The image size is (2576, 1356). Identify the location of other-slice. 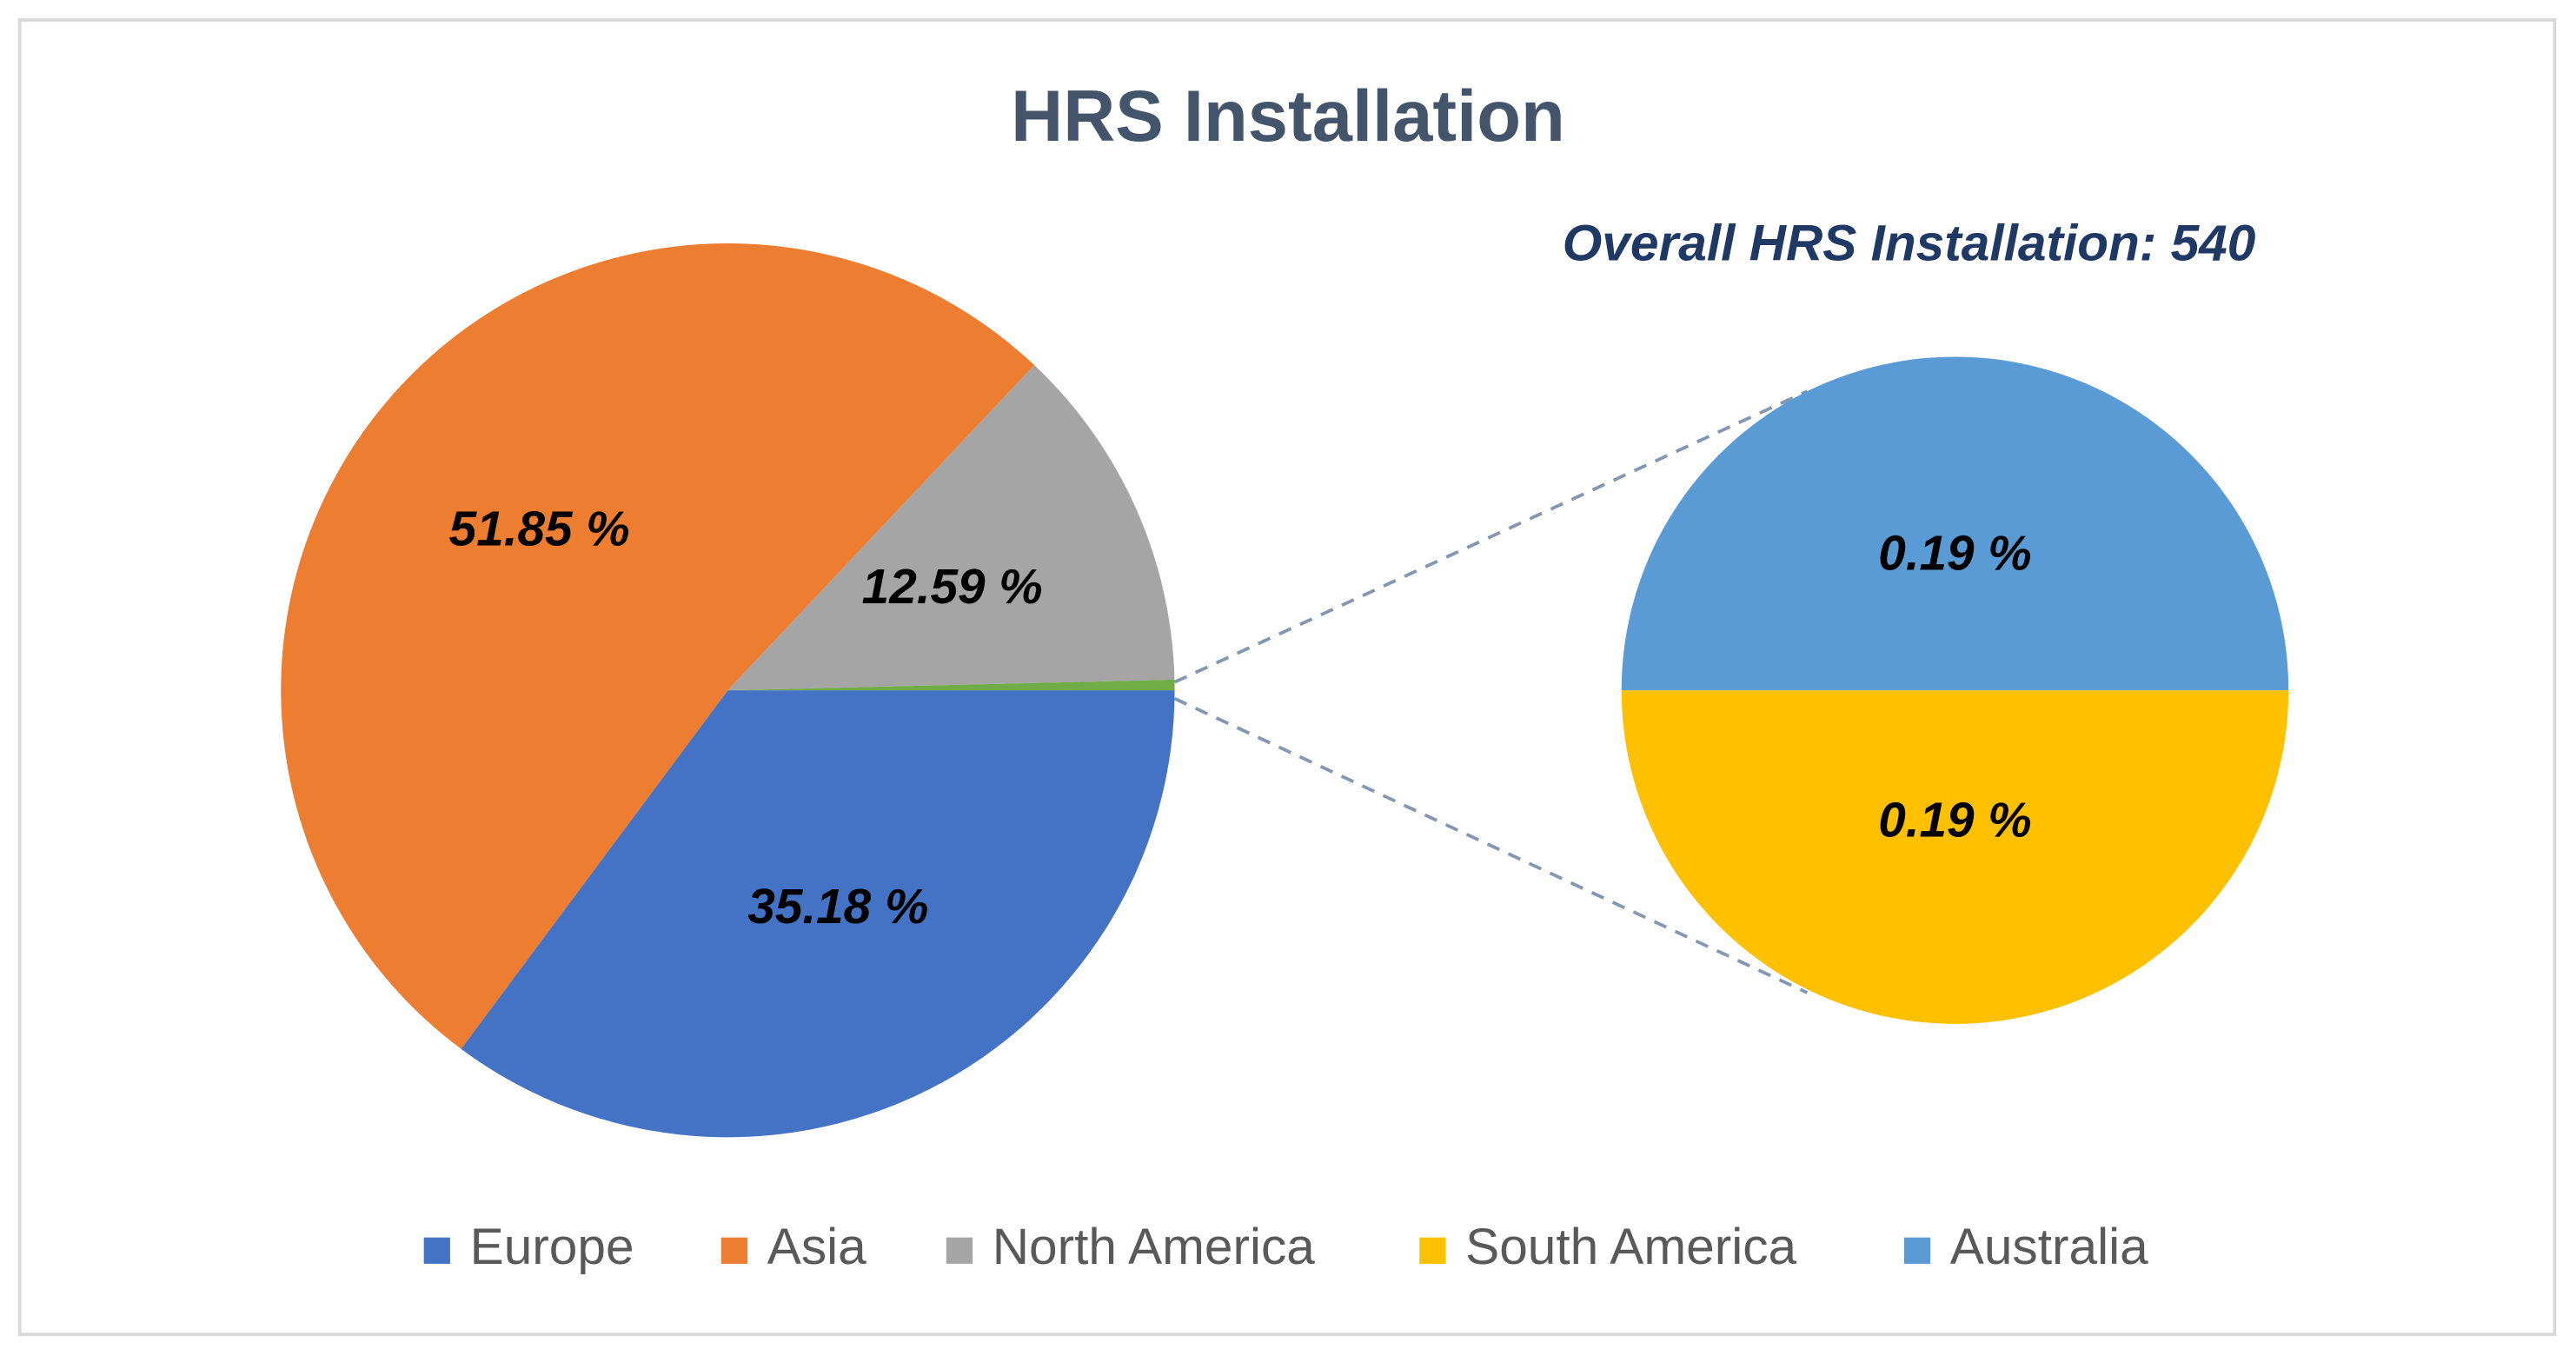
(951, 685).